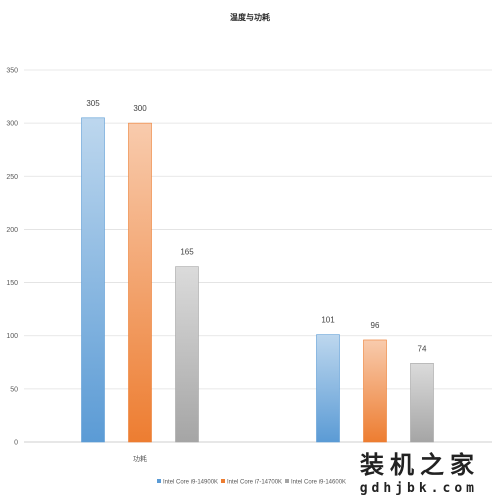  I want to click on legend-label: Intel Core i9-14900K, so click(190, 483).